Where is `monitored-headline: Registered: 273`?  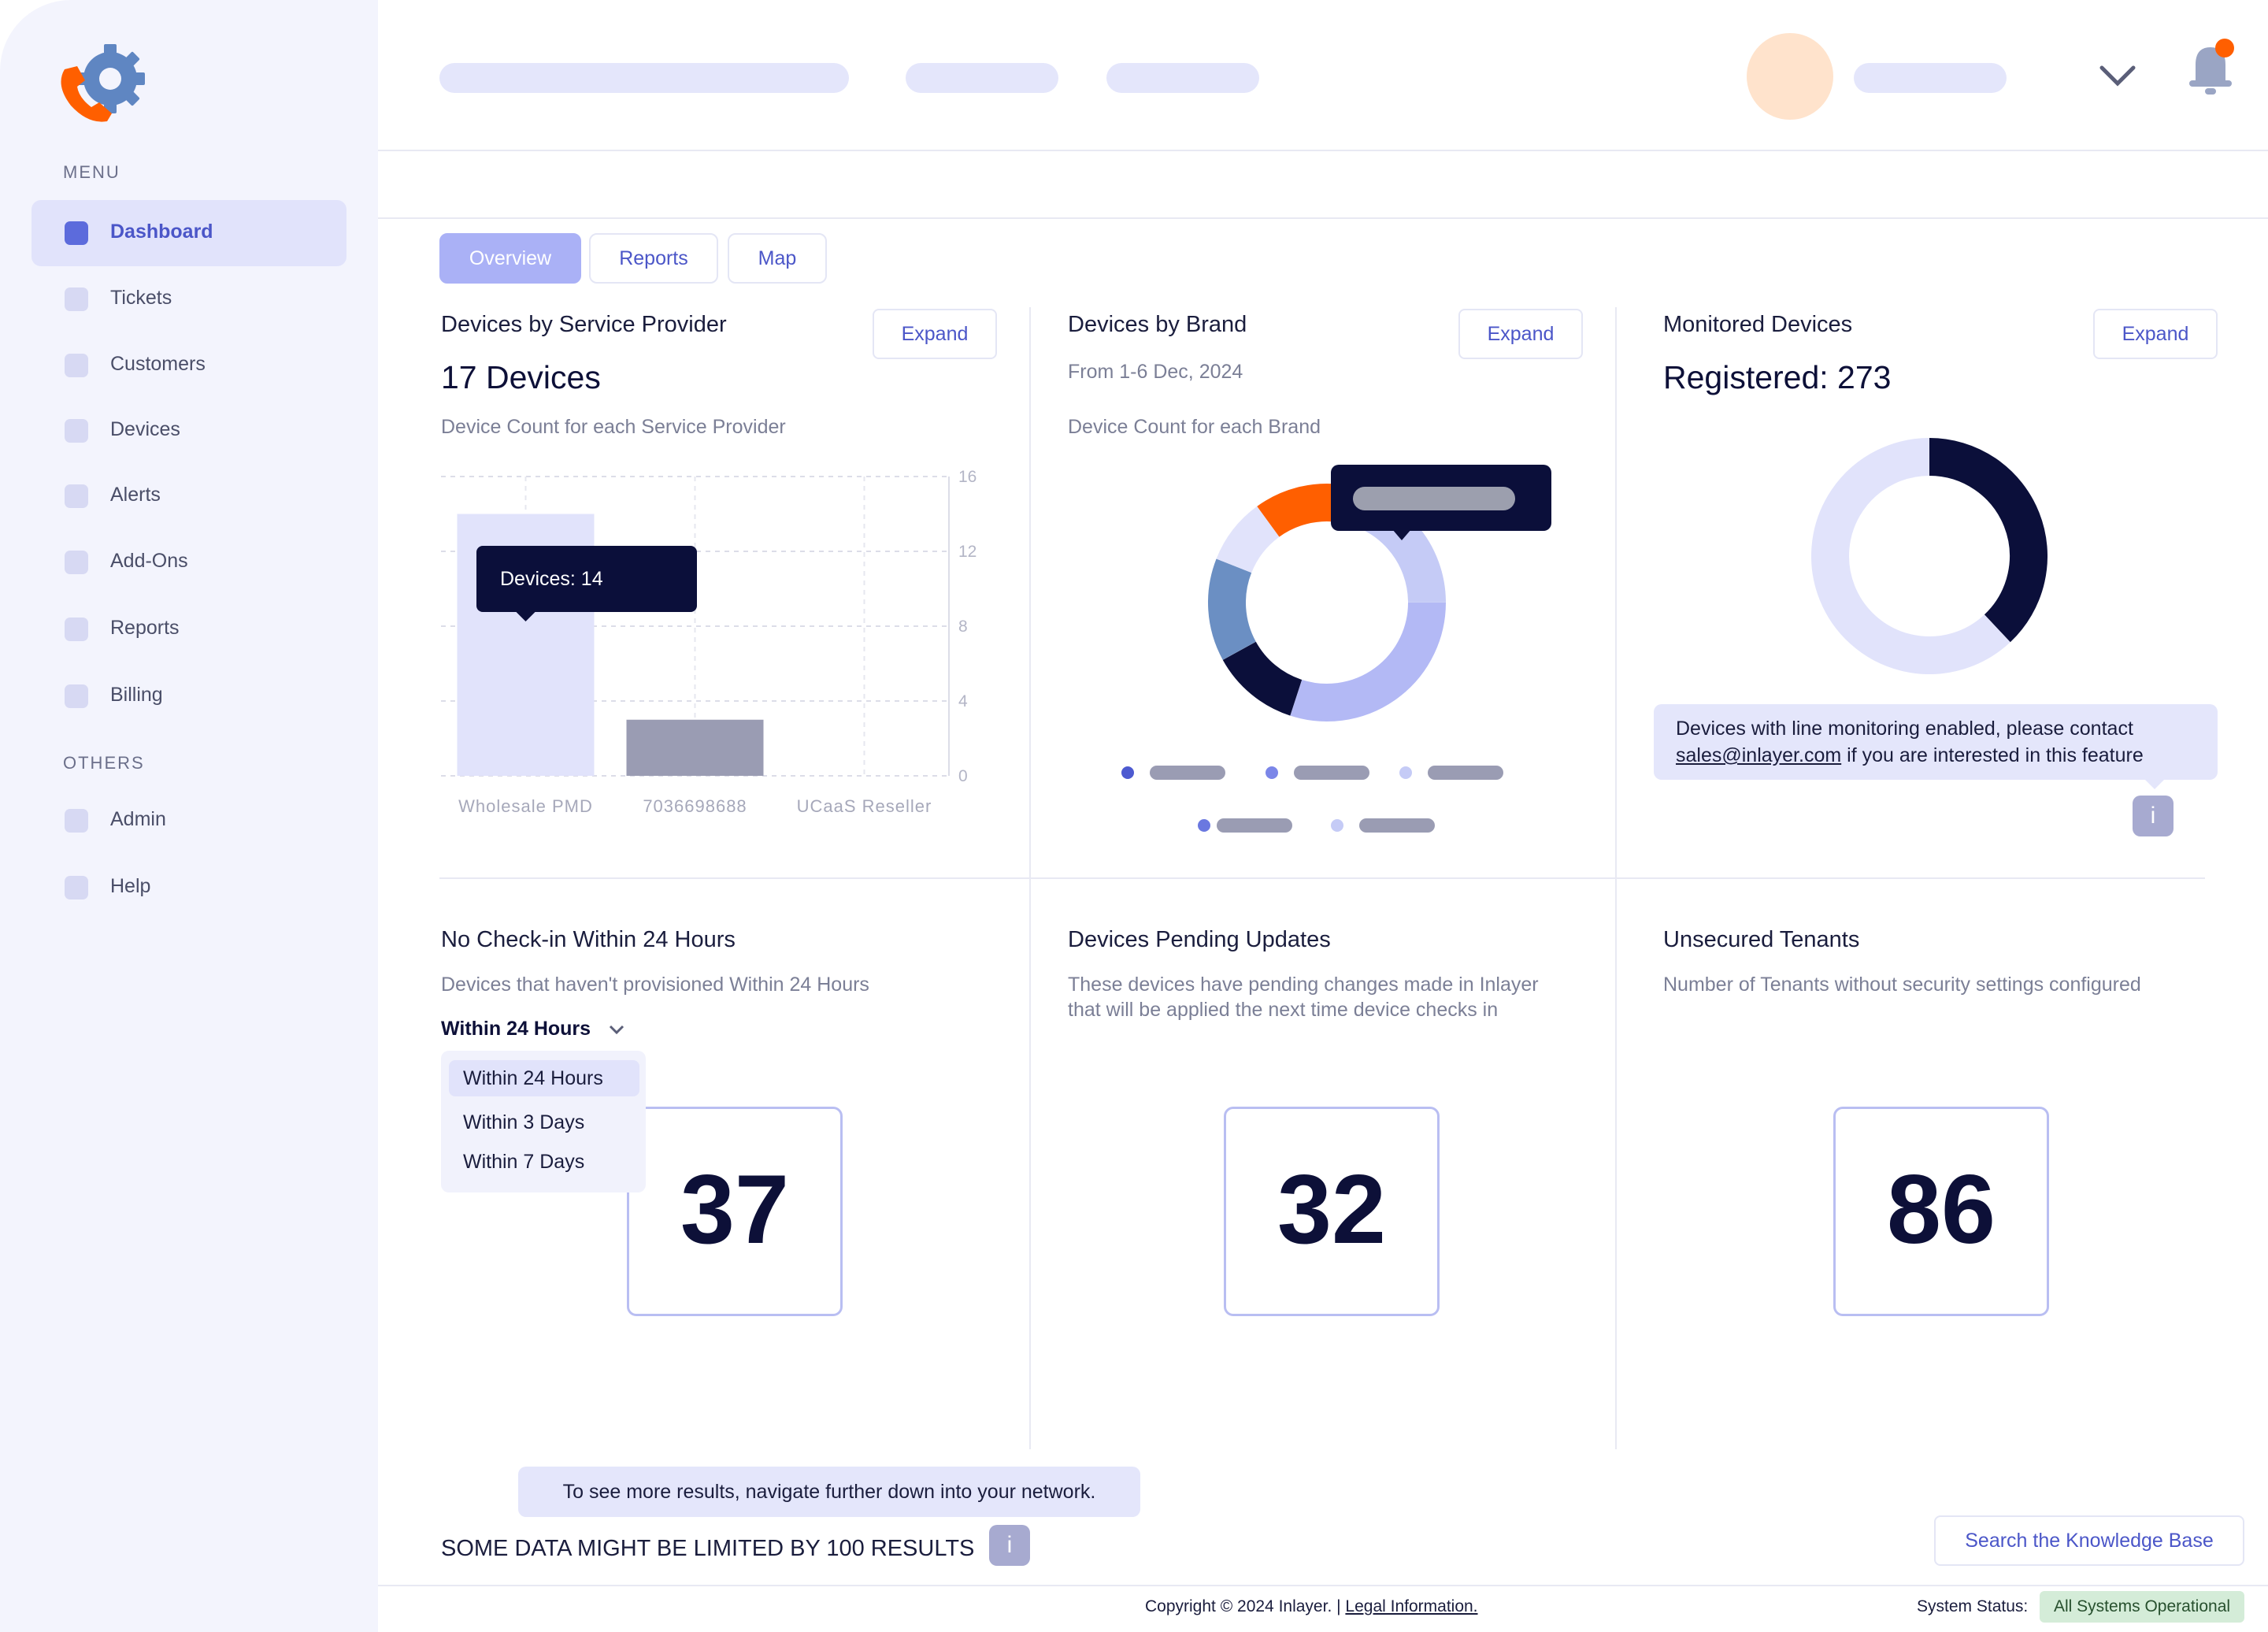 monitored-headline: Registered: 273 is located at coordinates (1777, 377).